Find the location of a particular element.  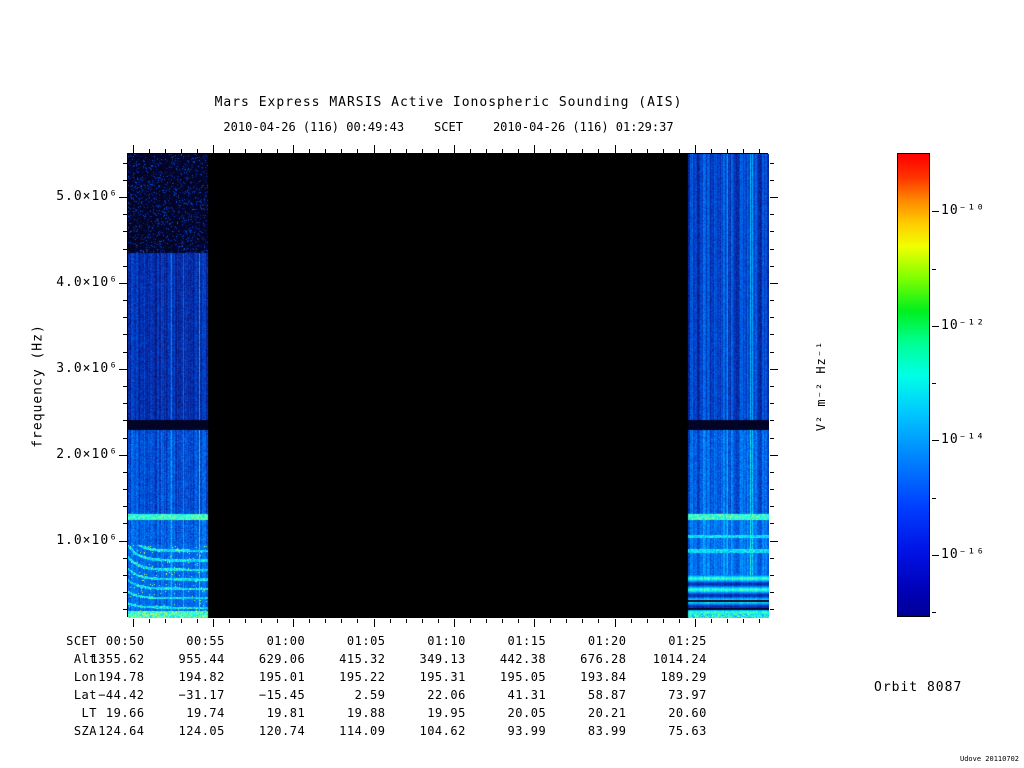

table-cell: −15.45 is located at coordinates (282, 695).